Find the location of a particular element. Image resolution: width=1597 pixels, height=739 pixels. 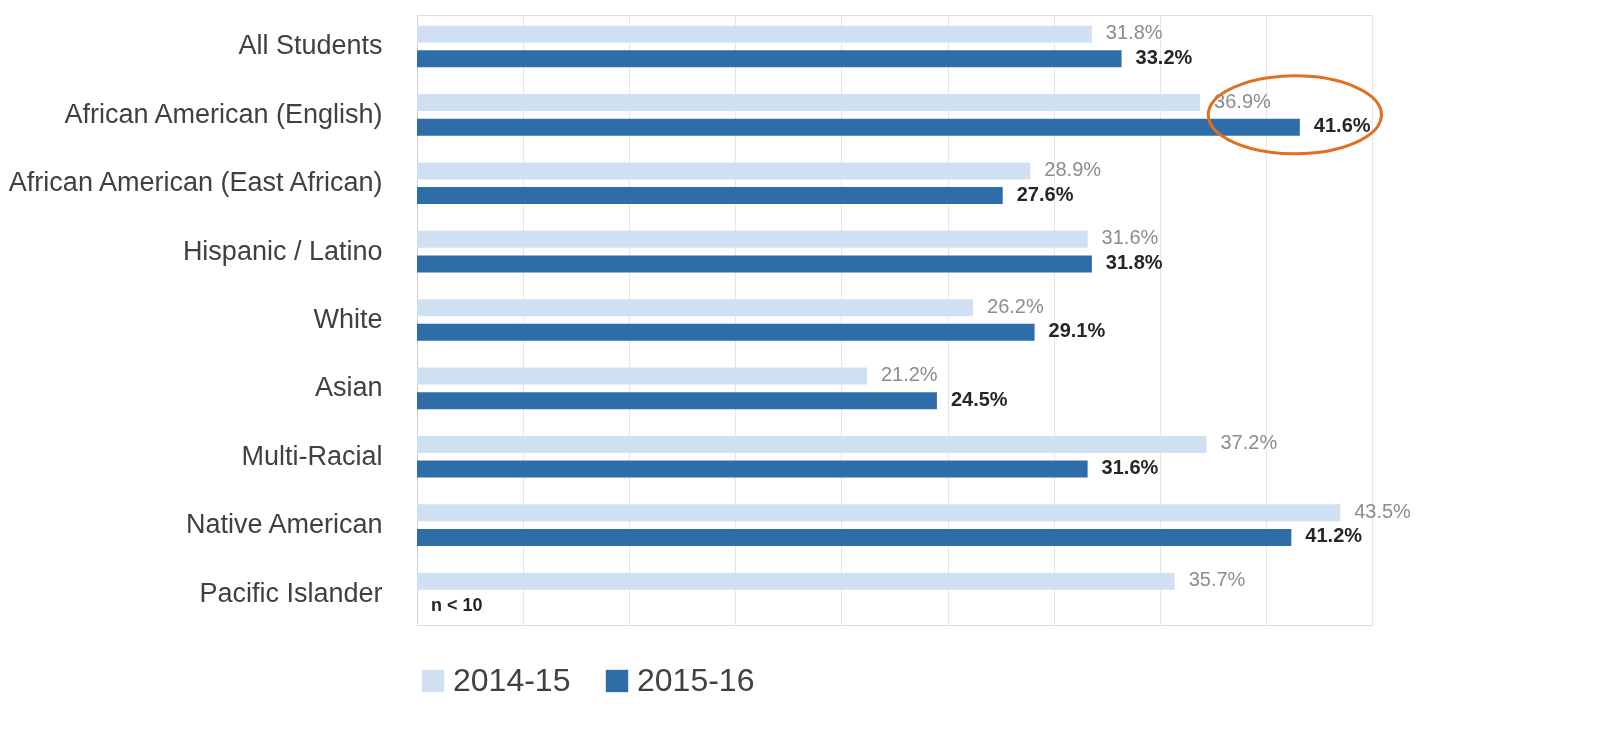

data-label: 35.7% is located at coordinates (1217, 579).